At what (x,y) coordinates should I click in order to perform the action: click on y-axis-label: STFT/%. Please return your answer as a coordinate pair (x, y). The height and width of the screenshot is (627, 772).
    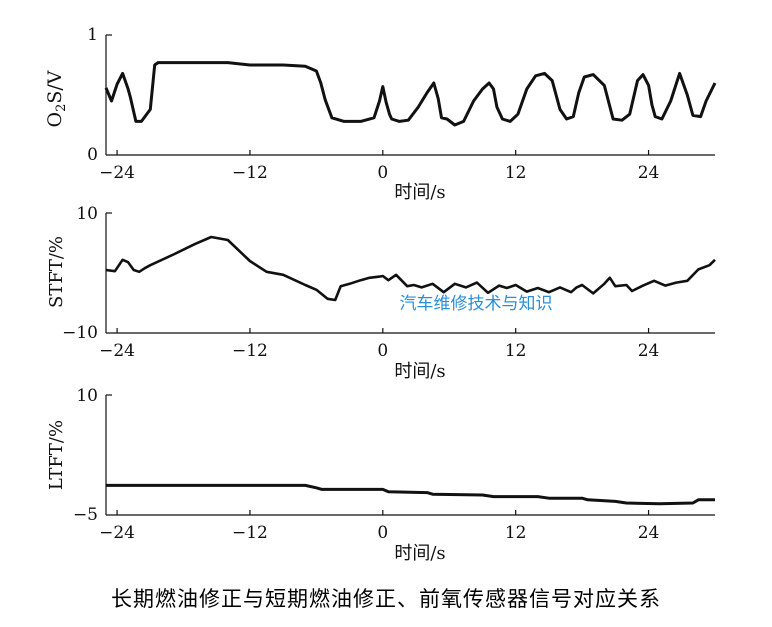
    Looking at the image, I should click on (56, 272).